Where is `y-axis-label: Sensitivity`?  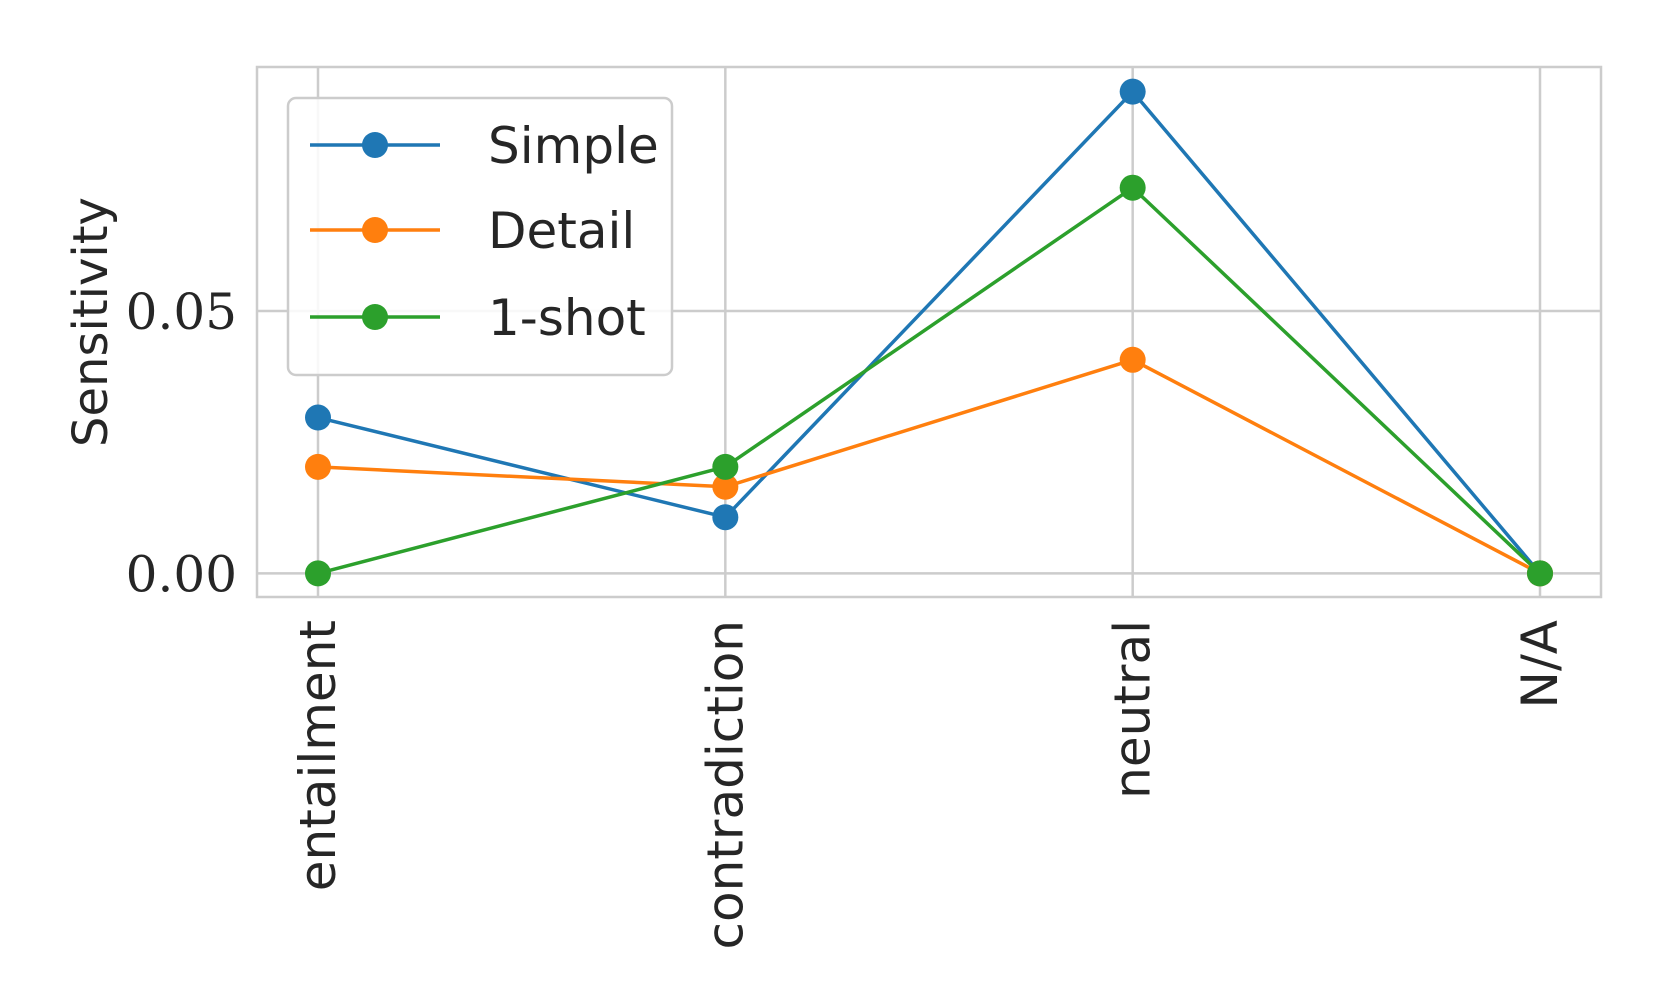
y-axis-label: Sensitivity is located at coordinates (91, 322).